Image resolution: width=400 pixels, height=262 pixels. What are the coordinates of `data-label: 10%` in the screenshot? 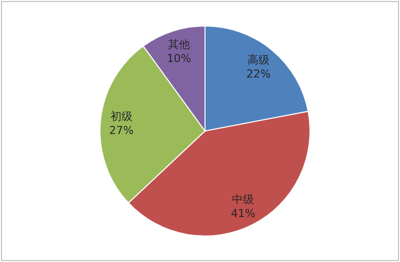 It's located at (179, 59).